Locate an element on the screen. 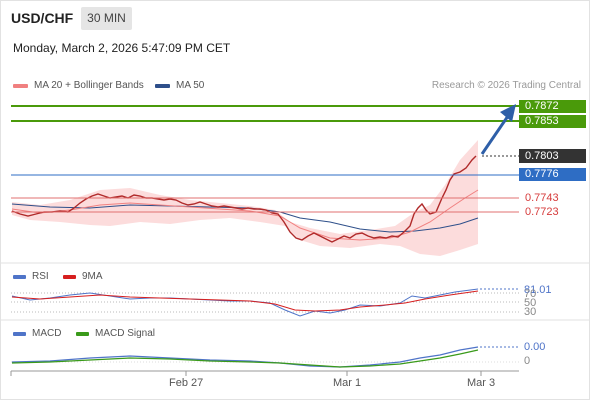  macd-value: 0.00 is located at coordinates (535, 347).